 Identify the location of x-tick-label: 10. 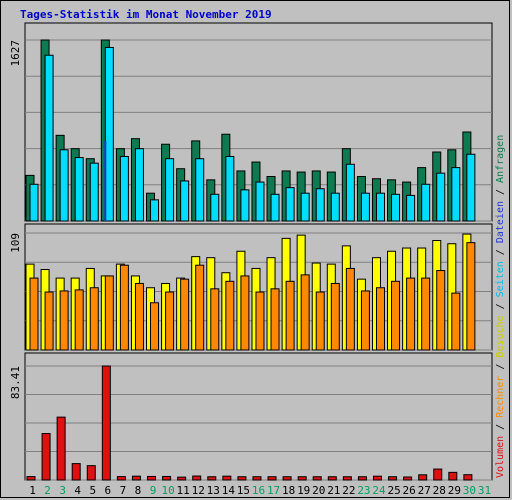
(167, 490).